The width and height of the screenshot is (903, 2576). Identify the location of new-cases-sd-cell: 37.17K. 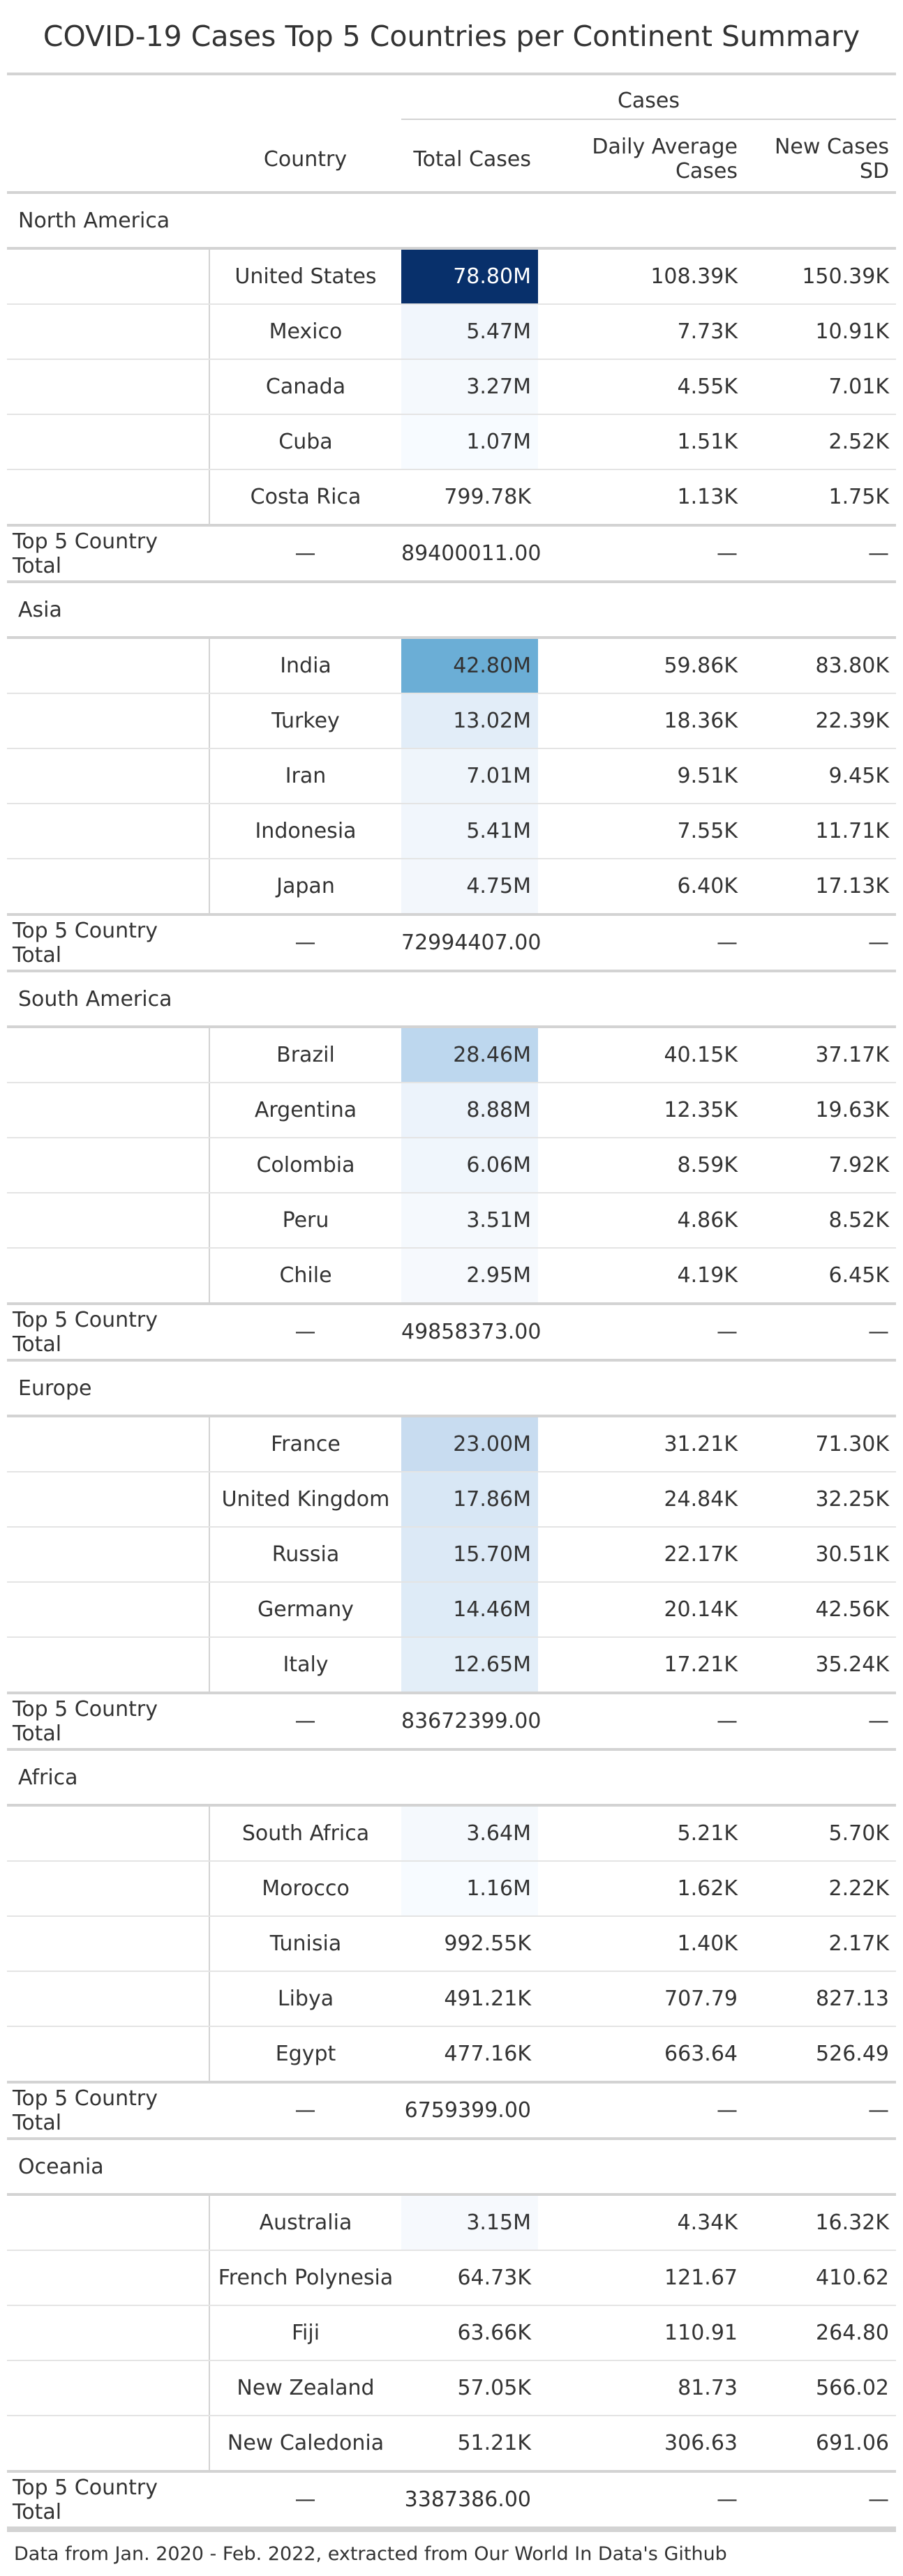
(820, 1055).